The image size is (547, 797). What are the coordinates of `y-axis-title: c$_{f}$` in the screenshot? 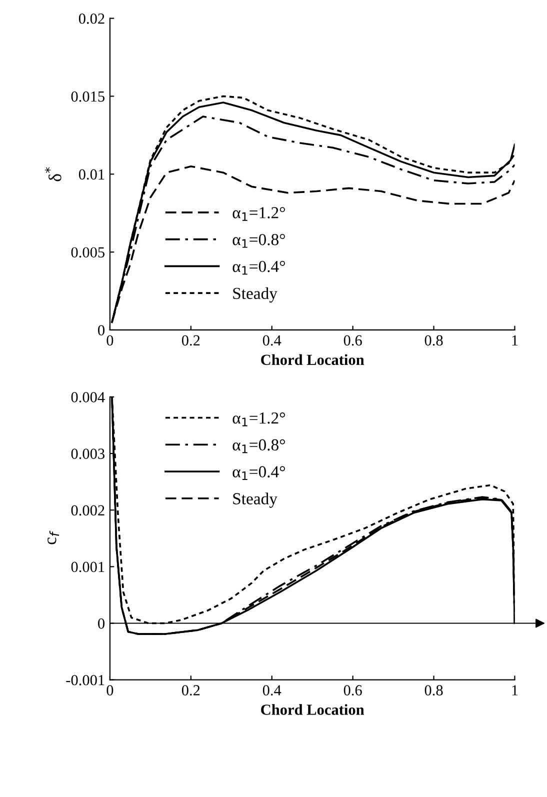 It's located at (54, 537).